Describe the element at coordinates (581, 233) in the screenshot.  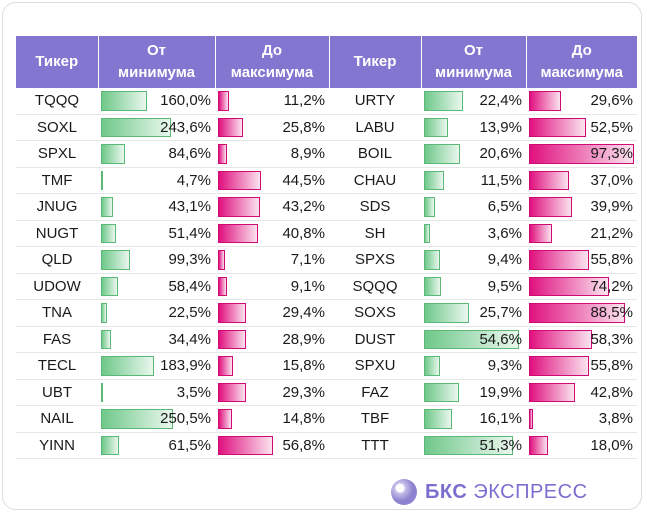
I see `to-max-right: 21,2%` at that location.